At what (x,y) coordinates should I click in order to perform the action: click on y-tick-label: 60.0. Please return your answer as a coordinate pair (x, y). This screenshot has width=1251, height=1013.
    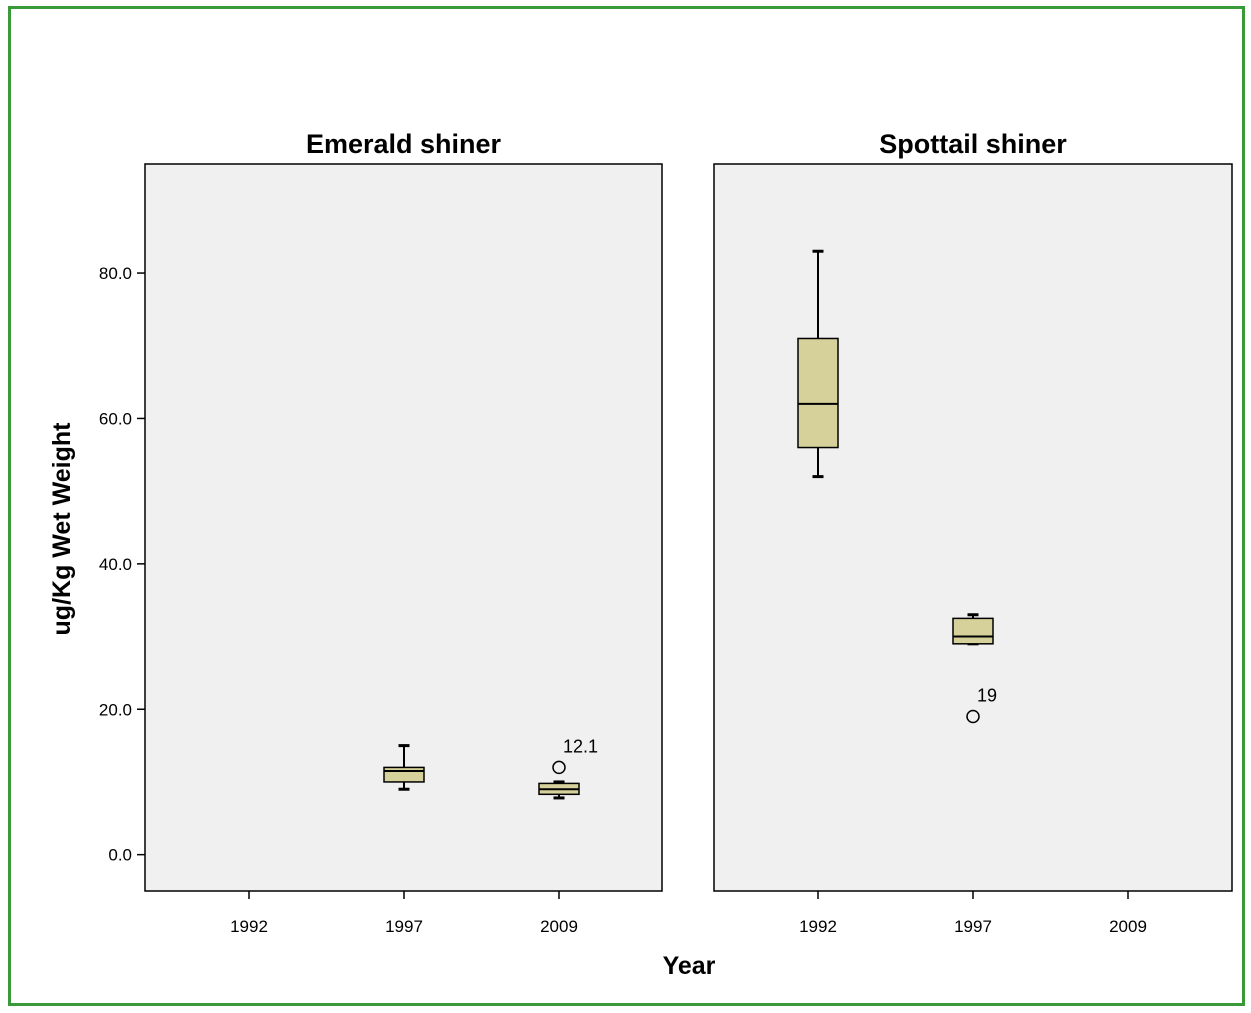
    Looking at the image, I should click on (115, 418).